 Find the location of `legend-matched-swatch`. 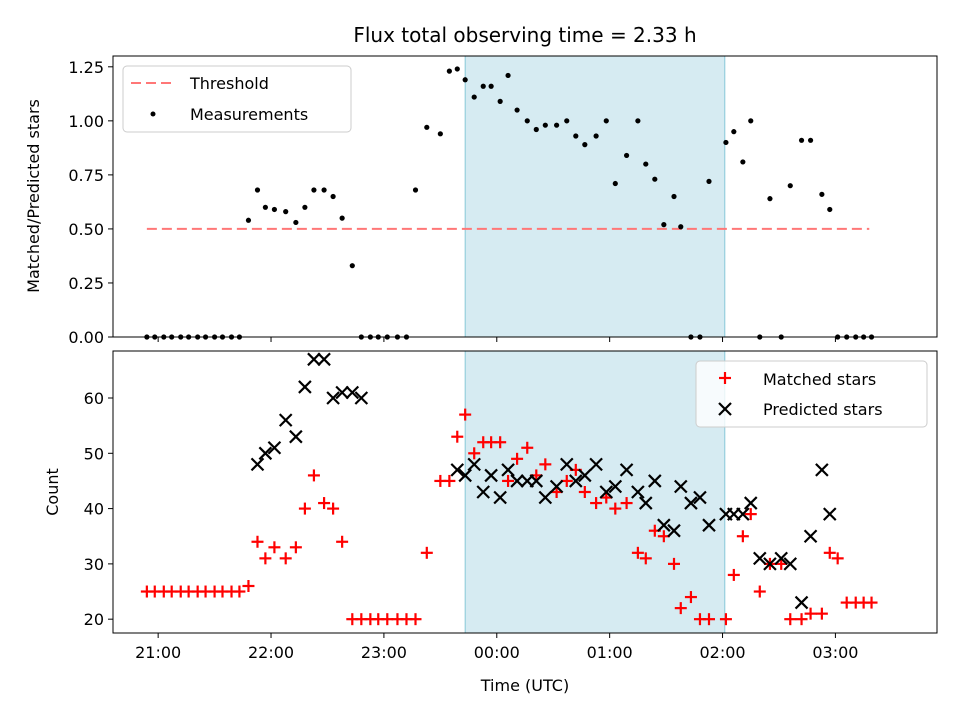

legend-matched-swatch is located at coordinates (725, 378).